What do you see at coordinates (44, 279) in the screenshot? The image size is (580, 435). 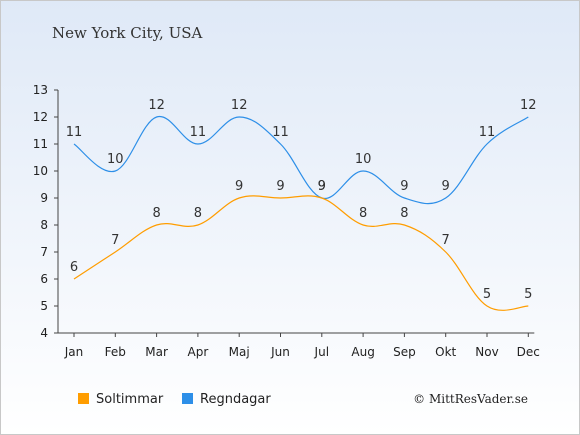 I see `y-tick-label: 6` at bounding box center [44, 279].